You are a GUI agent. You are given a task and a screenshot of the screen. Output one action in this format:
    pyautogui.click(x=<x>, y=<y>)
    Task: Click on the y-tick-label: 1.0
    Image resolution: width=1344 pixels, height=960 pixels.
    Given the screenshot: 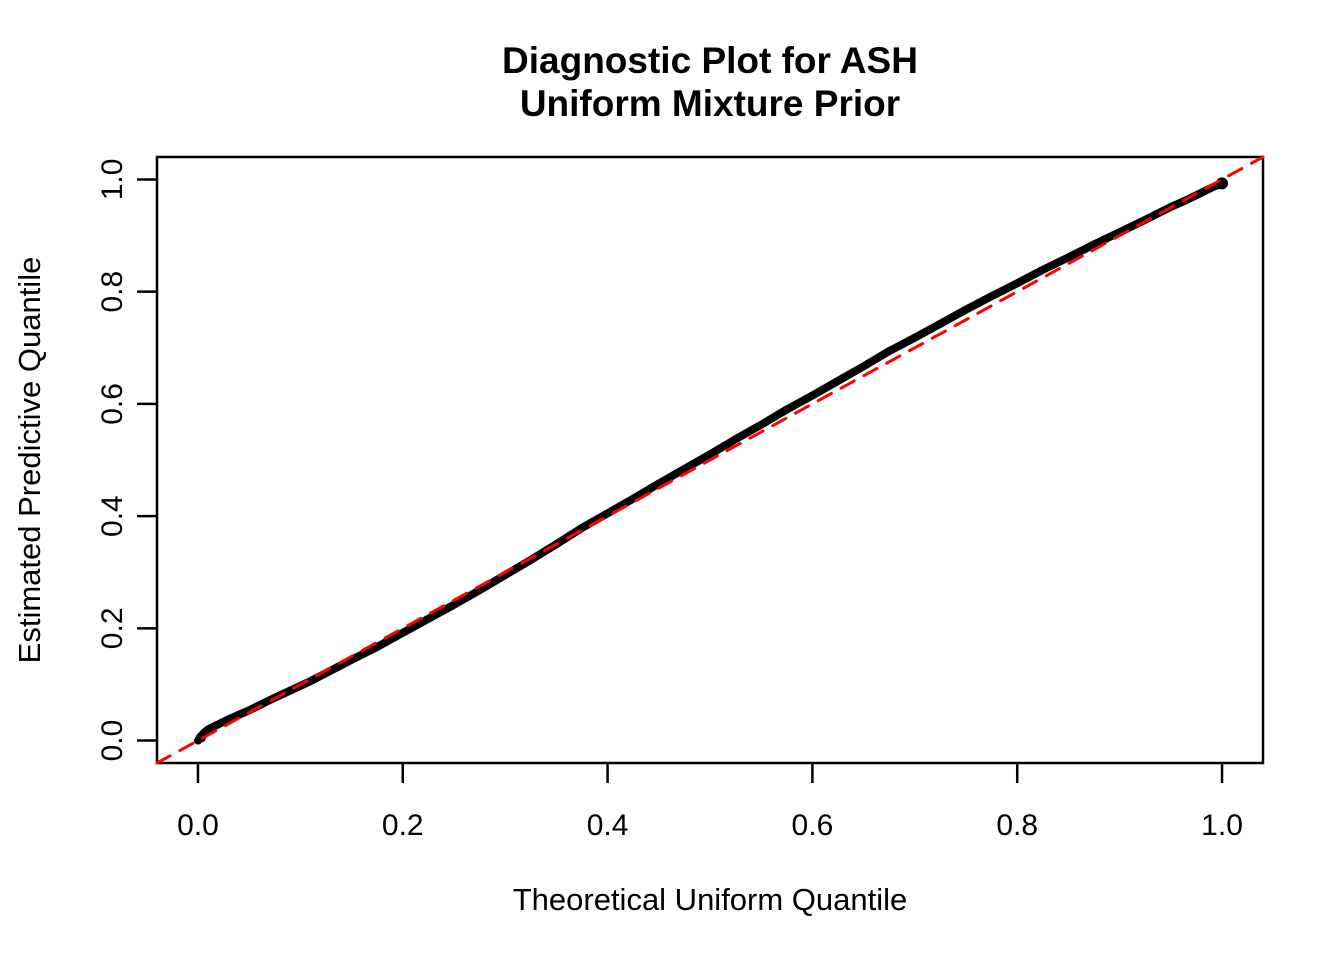 What is the action you would take?
    pyautogui.click(x=112, y=180)
    